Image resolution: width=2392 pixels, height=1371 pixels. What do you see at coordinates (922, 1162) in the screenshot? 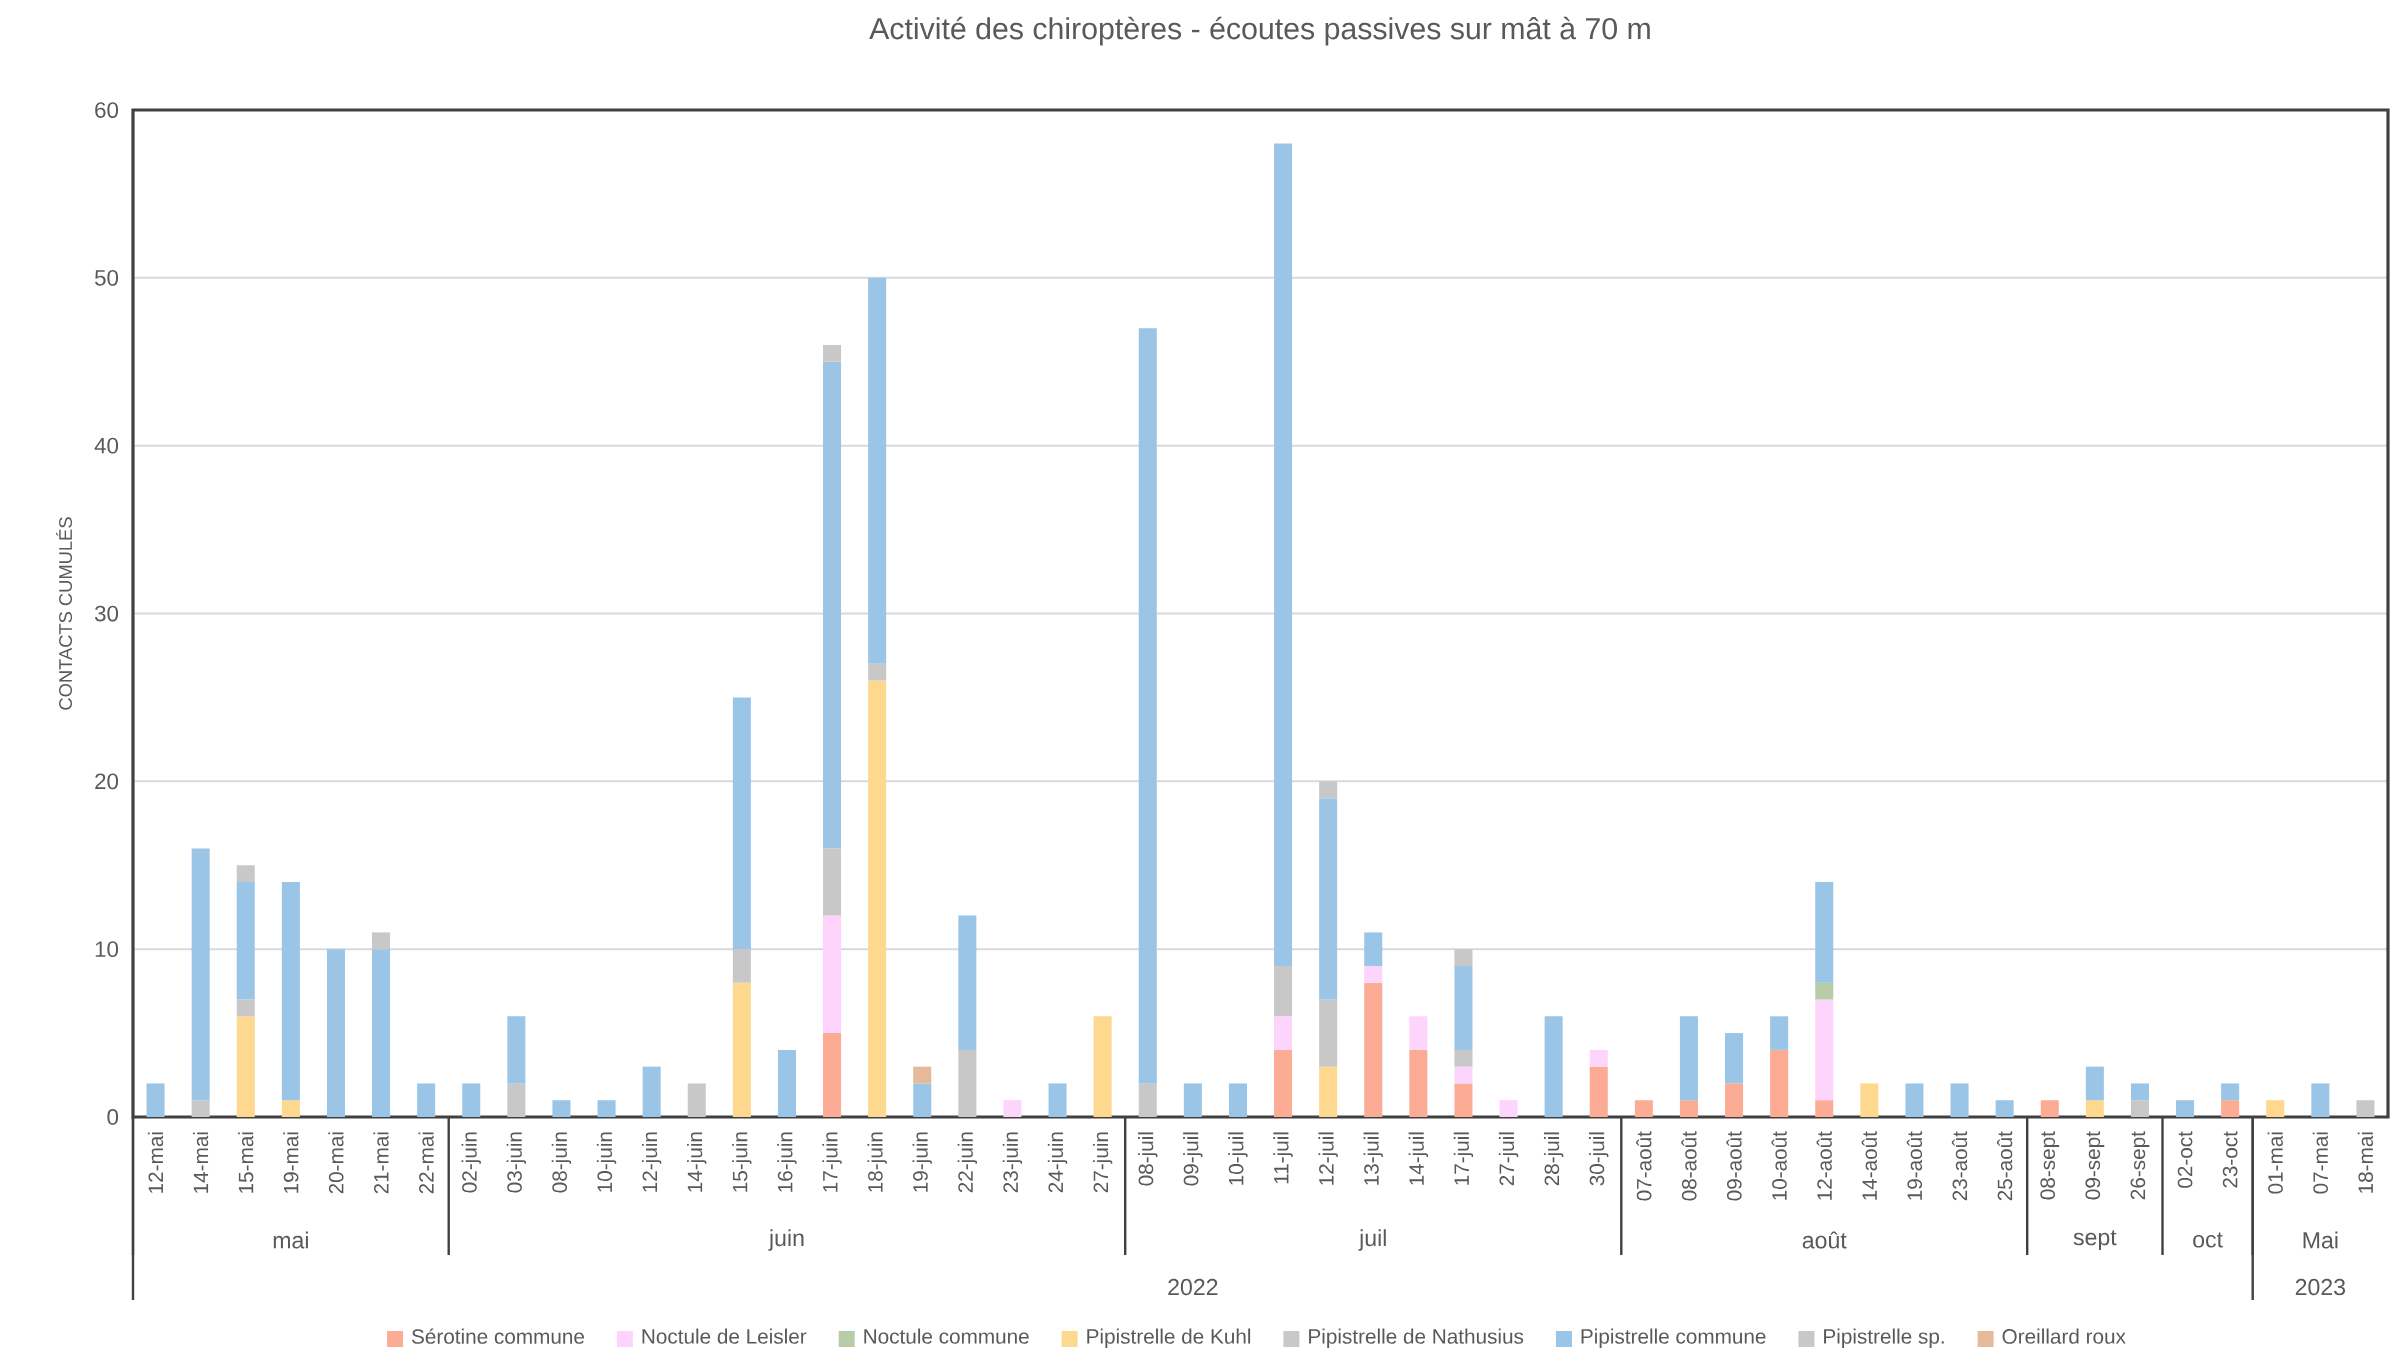
I see `x-tick-label: 19-juin` at bounding box center [922, 1162].